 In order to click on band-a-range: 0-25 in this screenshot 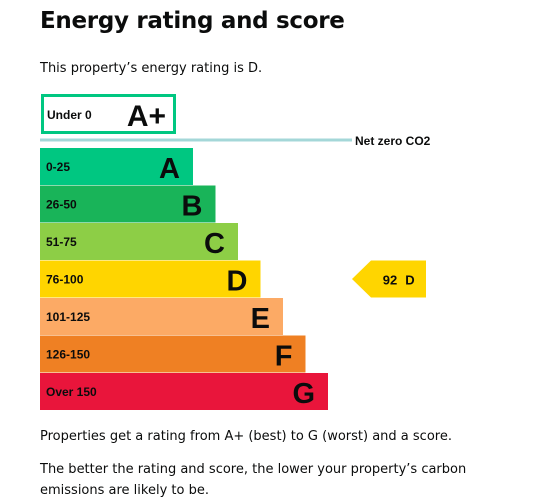, I will do `click(58, 167)`.